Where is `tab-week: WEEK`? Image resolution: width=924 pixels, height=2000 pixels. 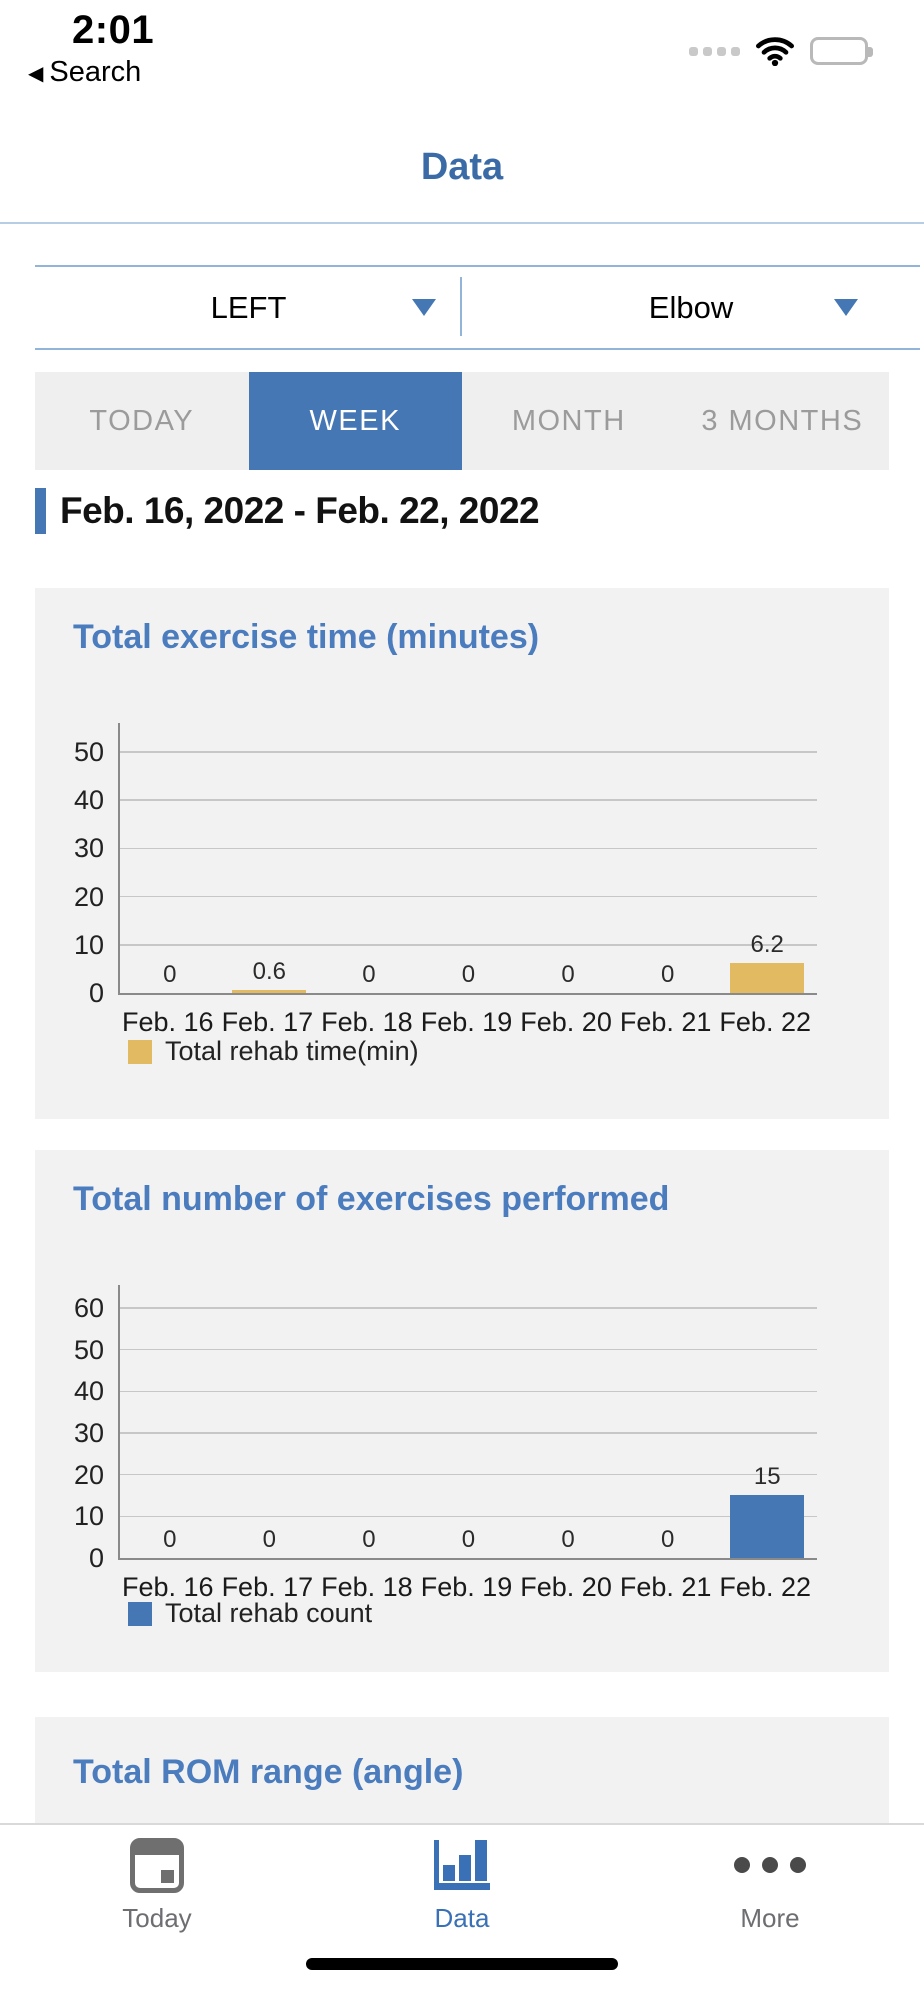
tab-week: WEEK is located at coordinates (355, 421).